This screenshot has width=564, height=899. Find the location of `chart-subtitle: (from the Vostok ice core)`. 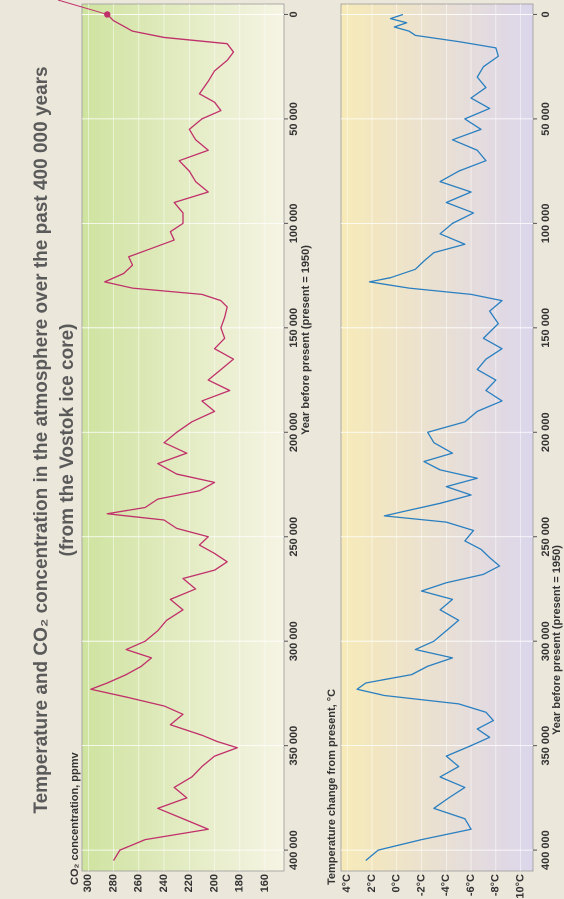

chart-subtitle: (from the Vostok ice core) is located at coordinates (67, 440).